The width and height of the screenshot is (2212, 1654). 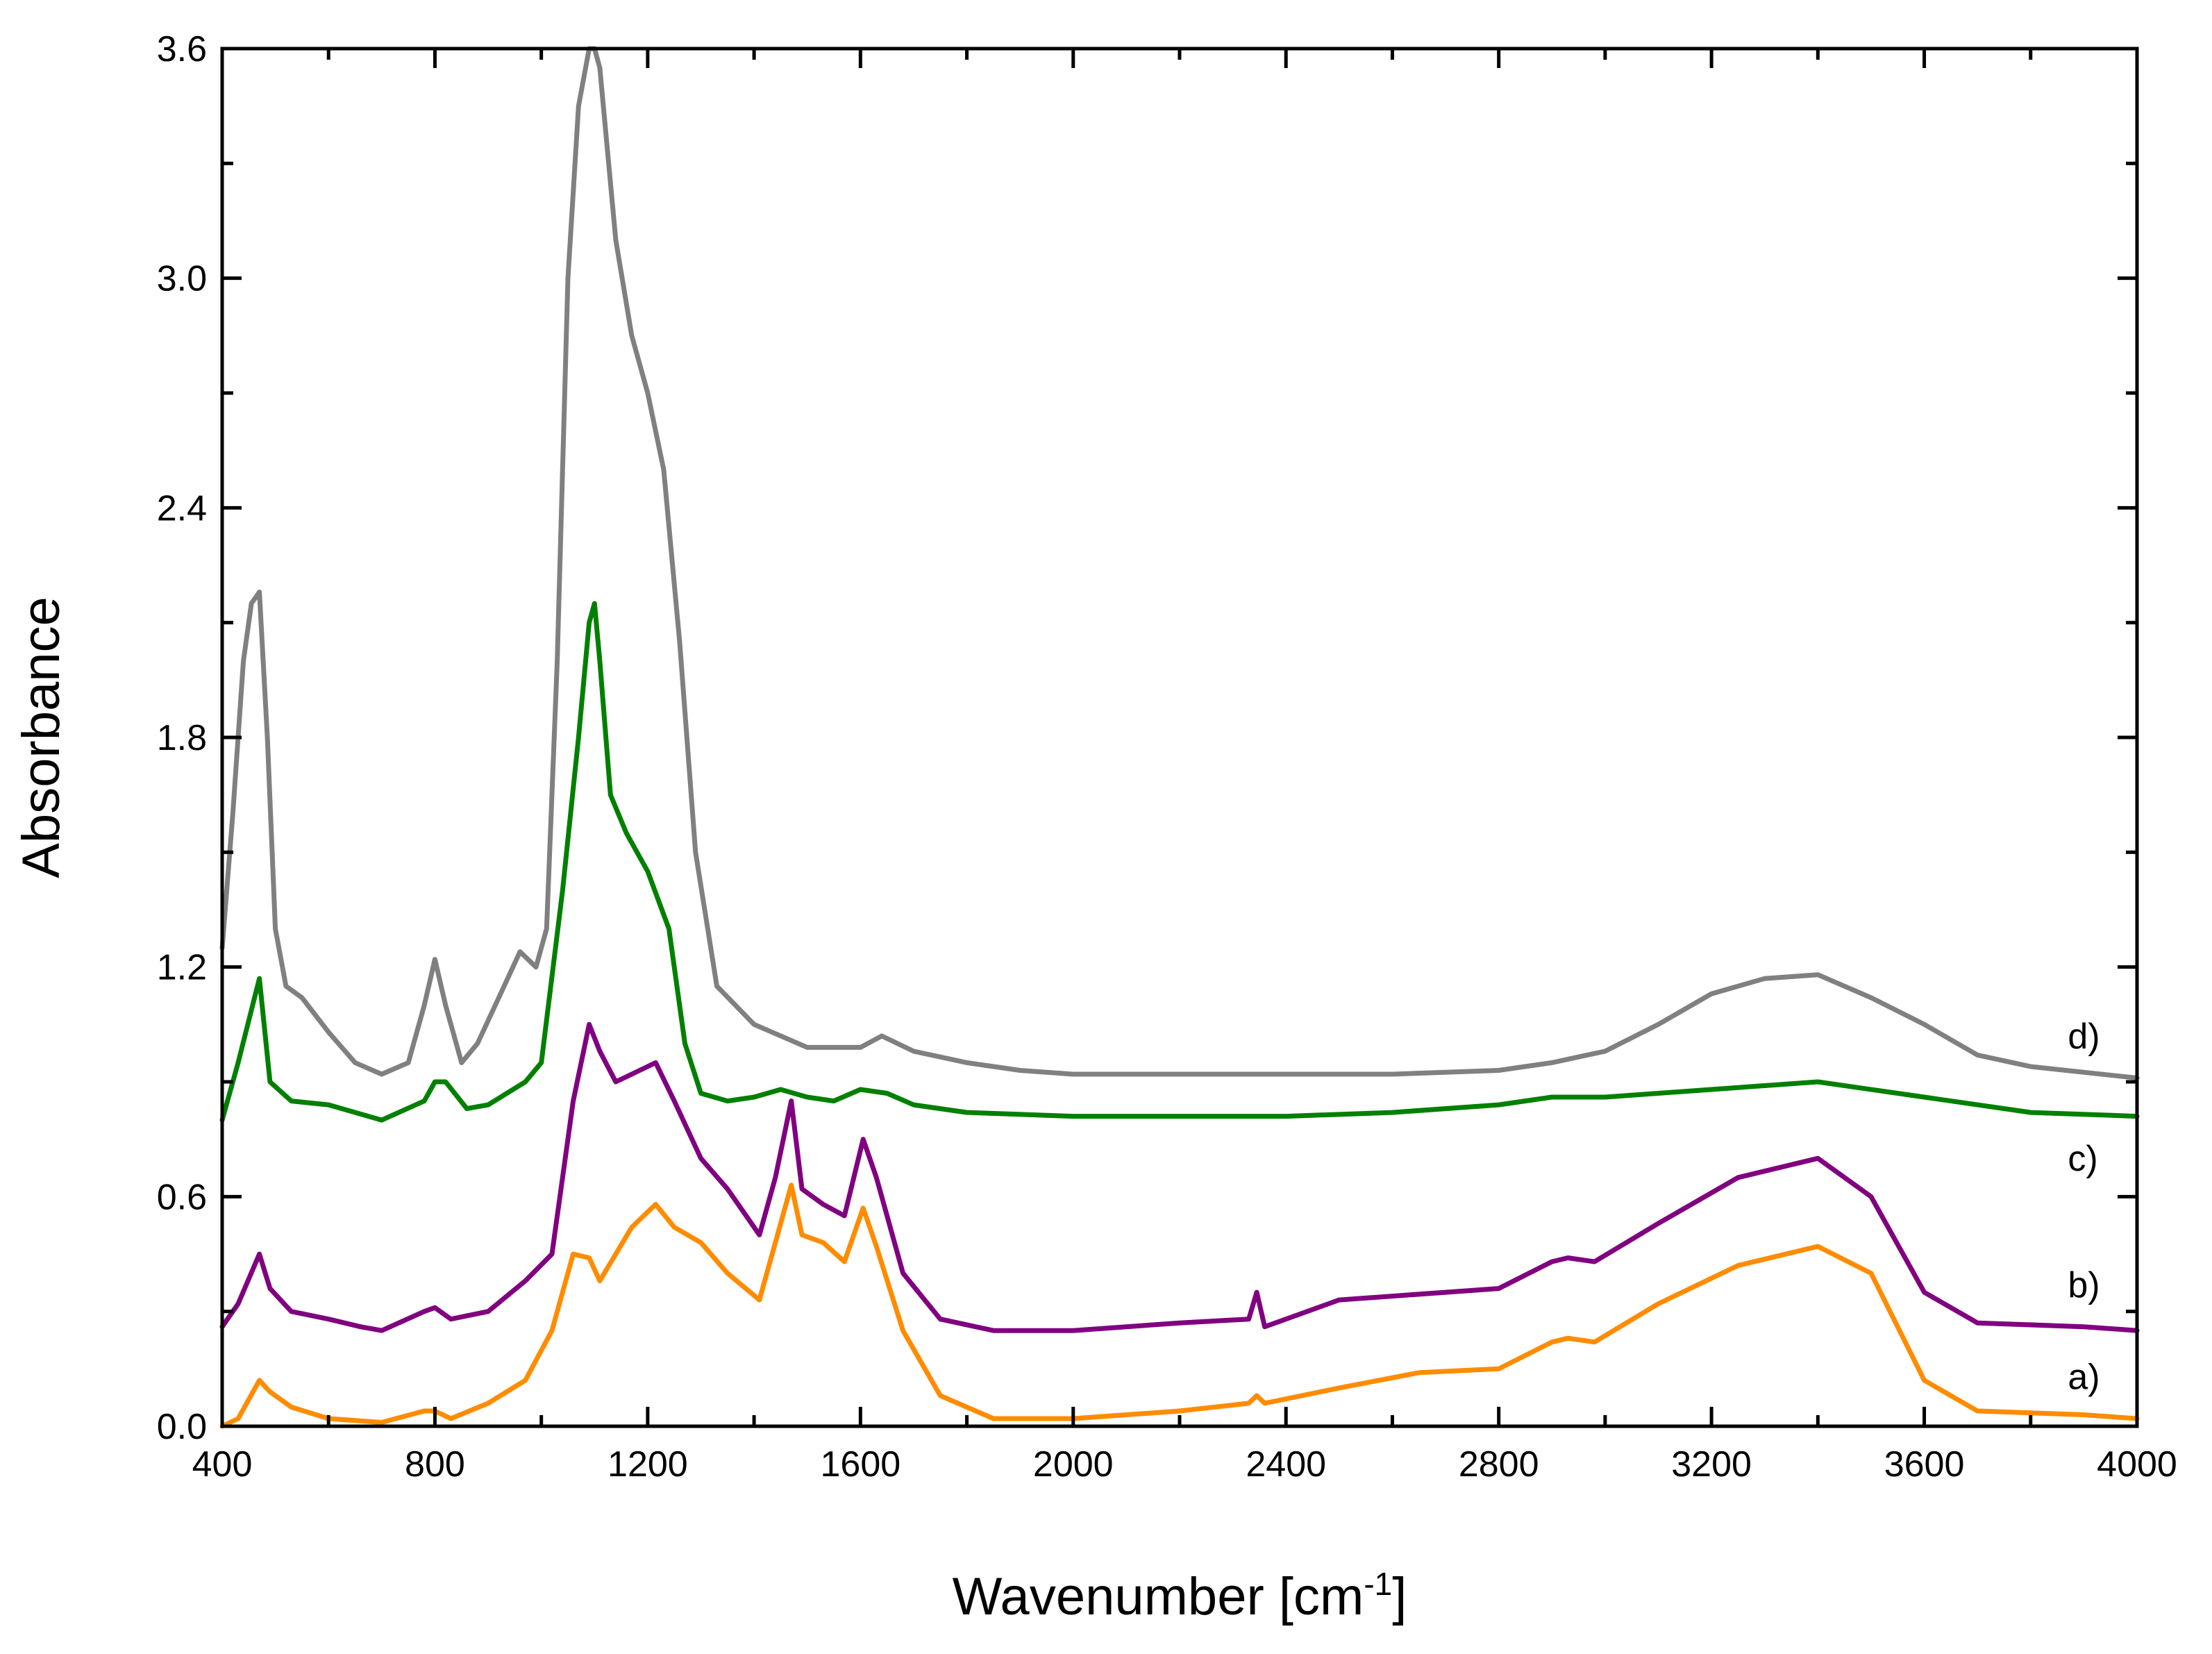 I want to click on x-tick-label: 1600, so click(x=860, y=1464).